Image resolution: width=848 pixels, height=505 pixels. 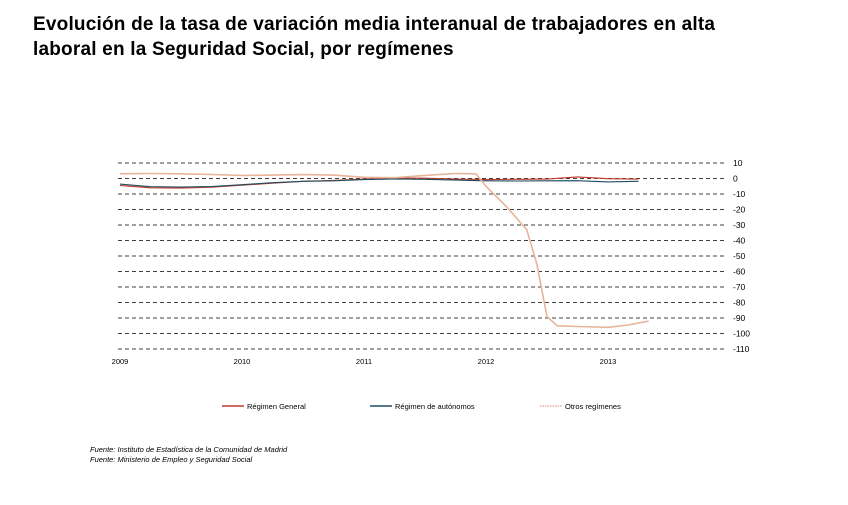 I want to click on legend-label-0: Régimen General, so click(x=276, y=406).